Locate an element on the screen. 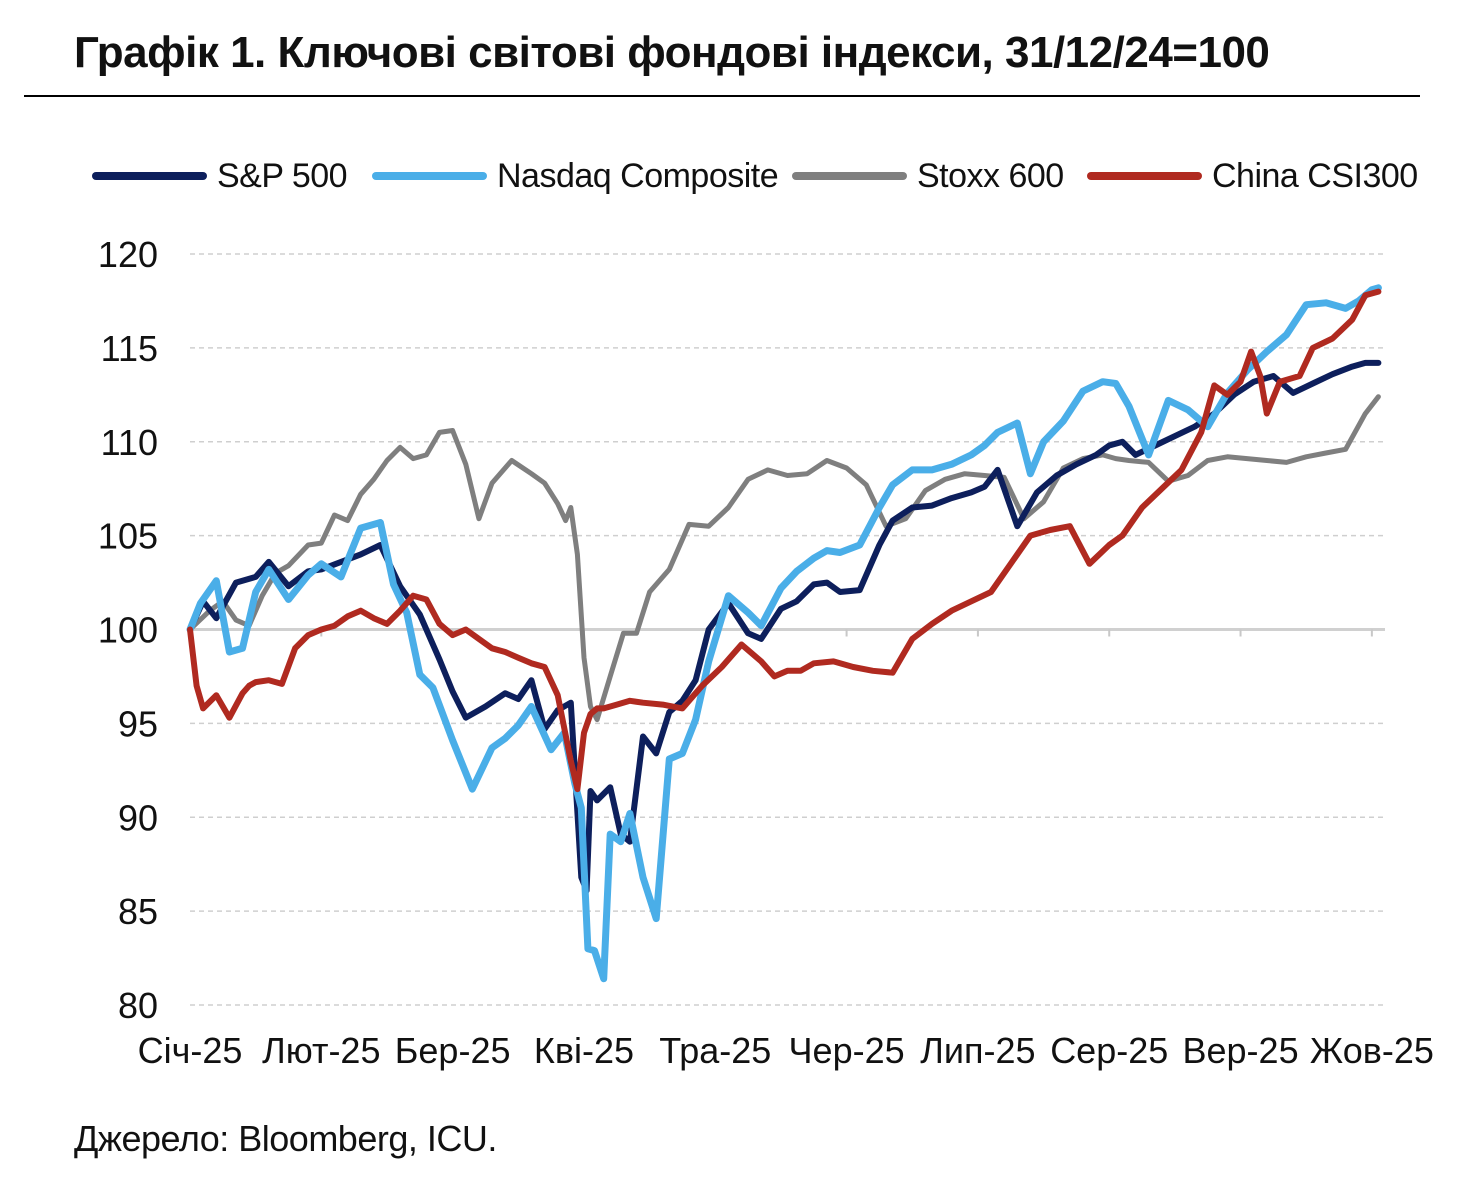 The image size is (1457, 1187). legend-swatch-csi300 is located at coordinates (1144, 176).